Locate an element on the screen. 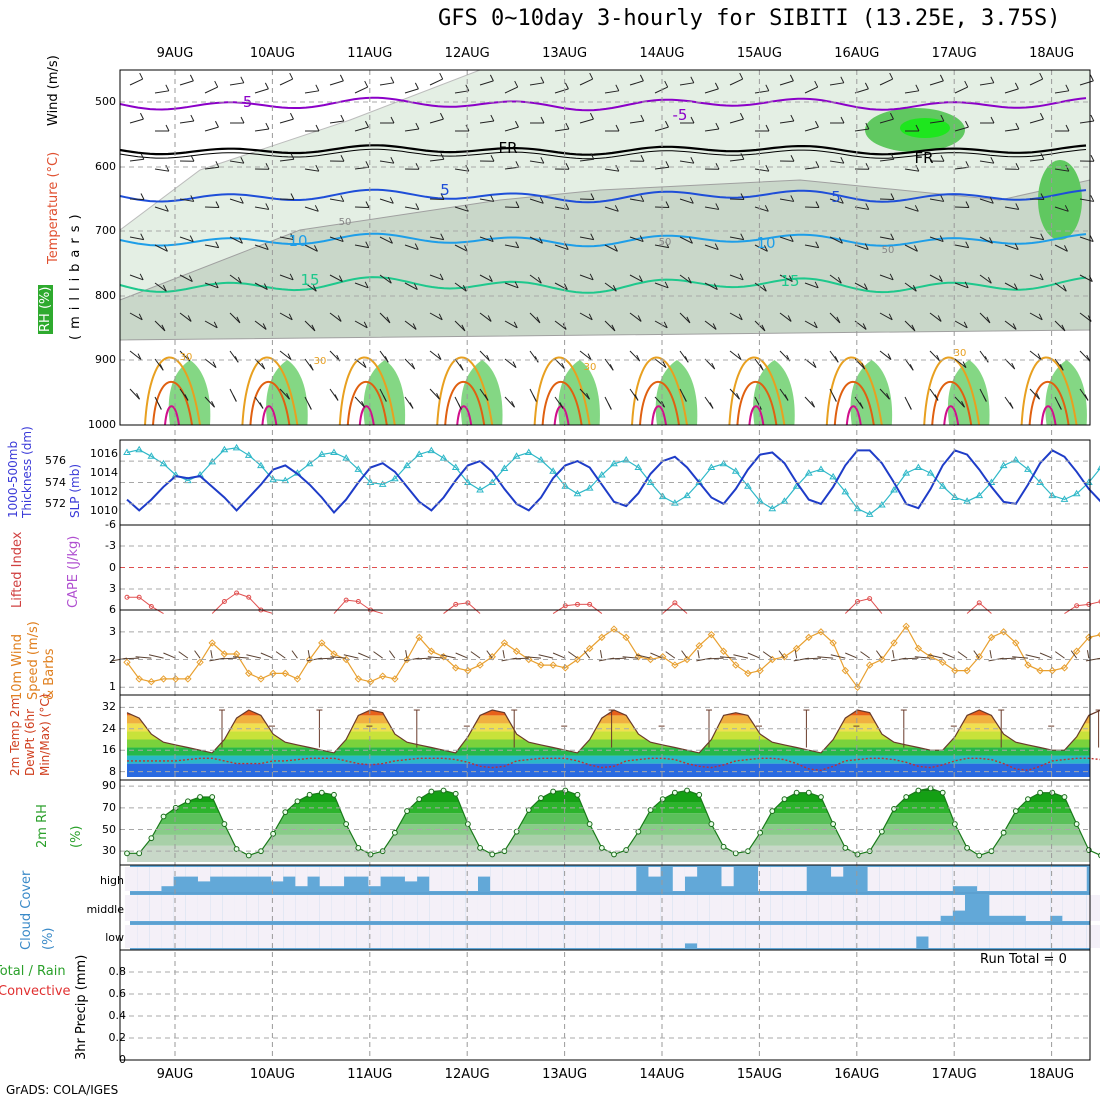  rh-column-high is located at coordinates (871, 392).